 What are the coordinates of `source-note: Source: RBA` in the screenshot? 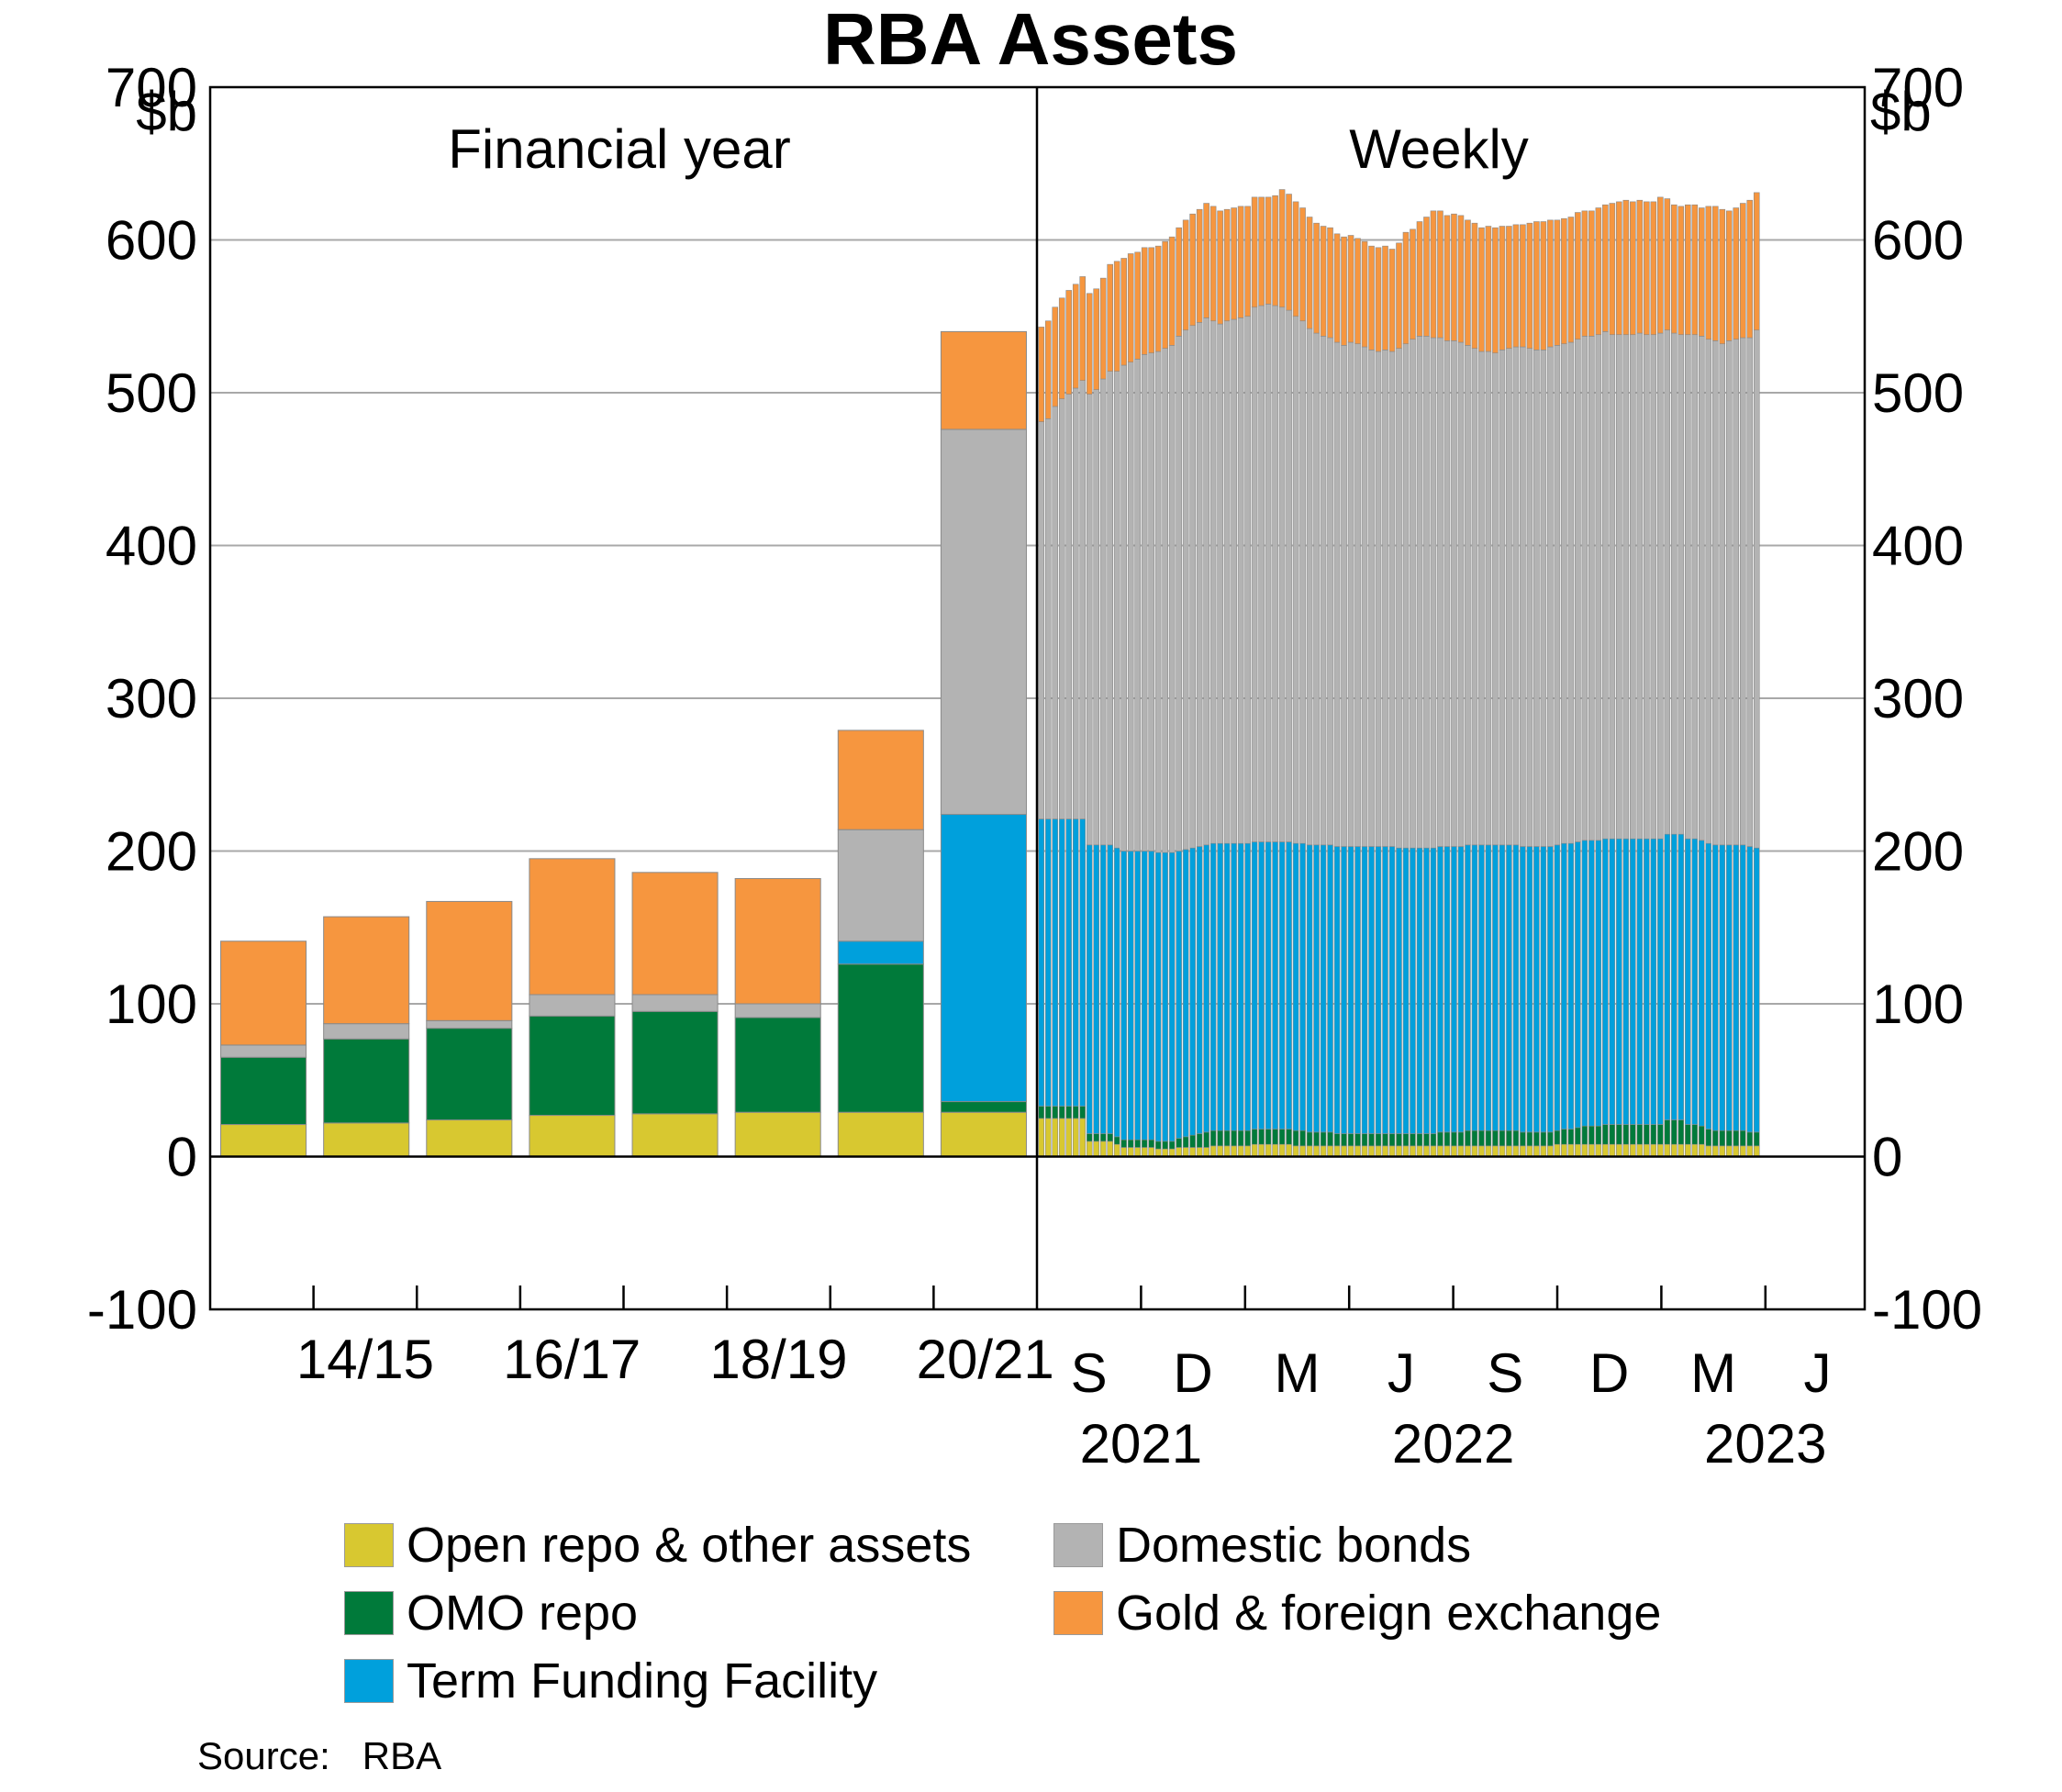 It's located at (319, 1755).